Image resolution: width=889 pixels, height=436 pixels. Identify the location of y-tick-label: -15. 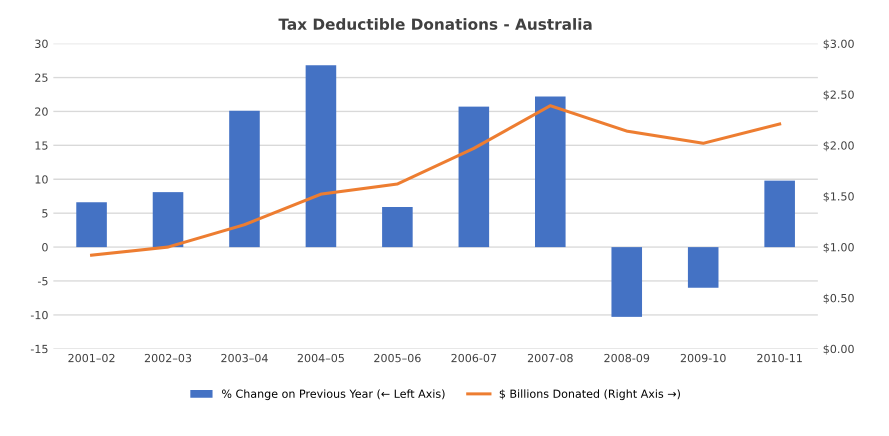
(39, 349).